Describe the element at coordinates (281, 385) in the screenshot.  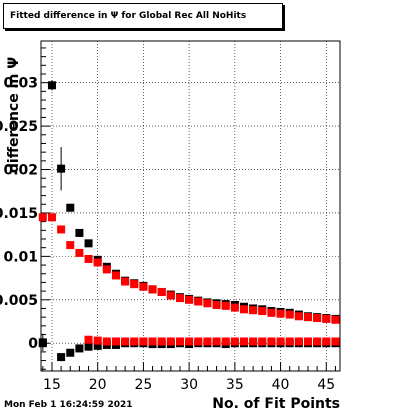
I see `x-tick-label: 40` at that location.